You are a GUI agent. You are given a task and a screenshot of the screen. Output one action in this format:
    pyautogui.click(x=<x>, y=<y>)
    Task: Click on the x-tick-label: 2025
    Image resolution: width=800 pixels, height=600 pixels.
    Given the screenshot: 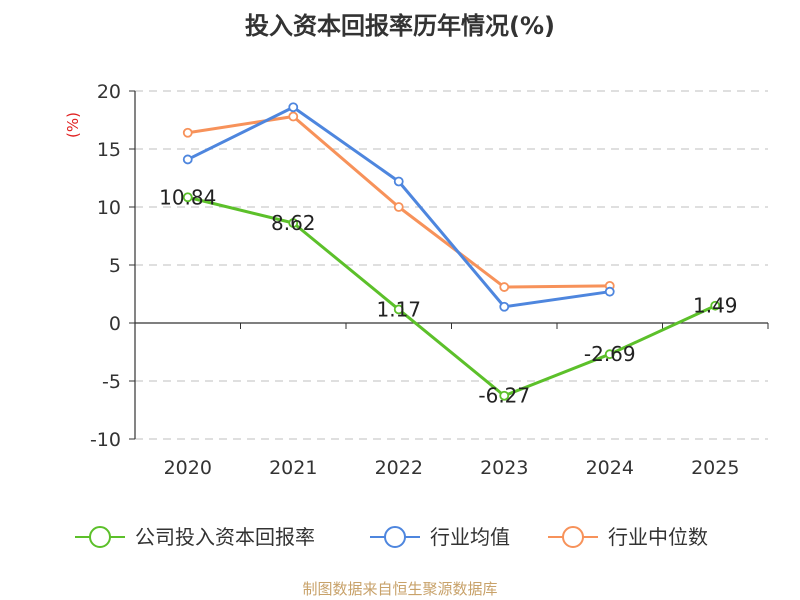 What is the action you would take?
    pyautogui.click(x=715, y=468)
    